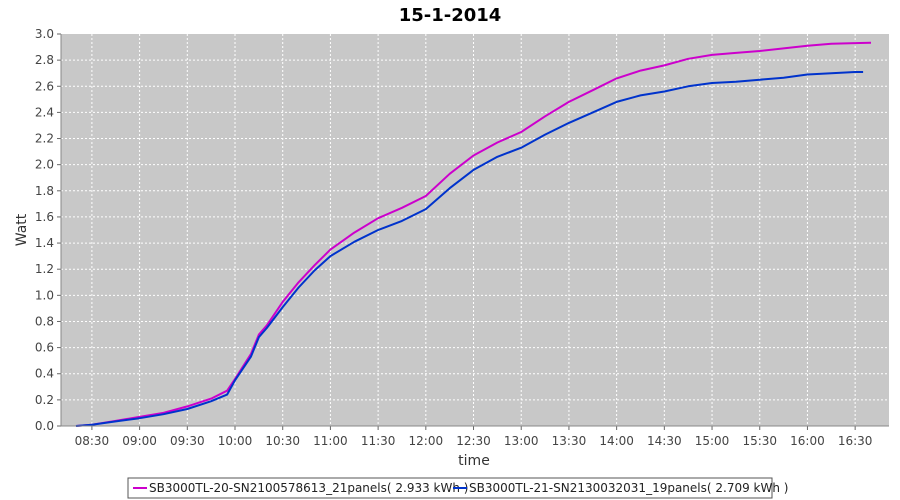 This screenshot has height=500, width=900. I want to click on x-tick-label: 10:30, so click(282, 441).